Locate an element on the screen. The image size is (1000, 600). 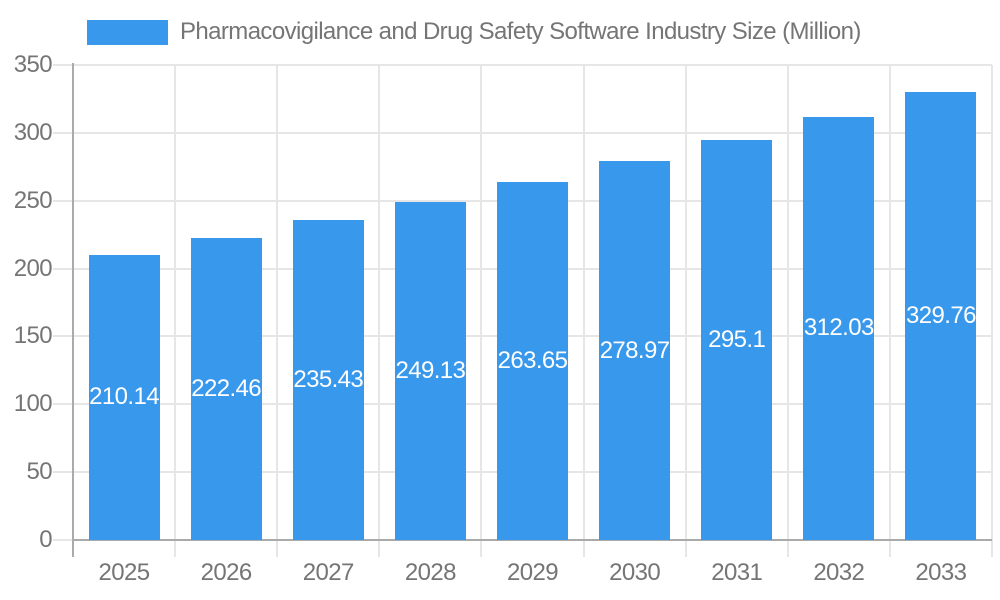
x-axis-tick-label: 2028 is located at coordinates (430, 572).